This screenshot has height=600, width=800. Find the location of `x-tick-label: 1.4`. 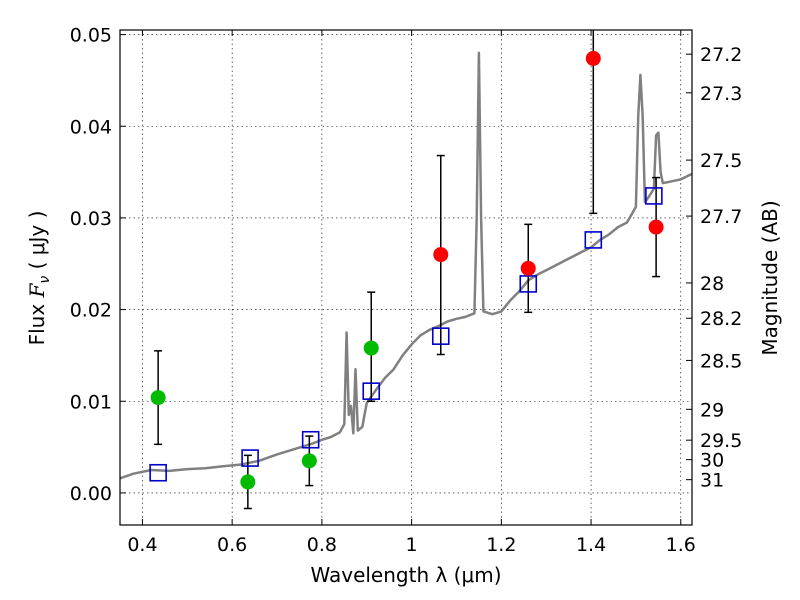

x-tick-label: 1.4 is located at coordinates (591, 545).